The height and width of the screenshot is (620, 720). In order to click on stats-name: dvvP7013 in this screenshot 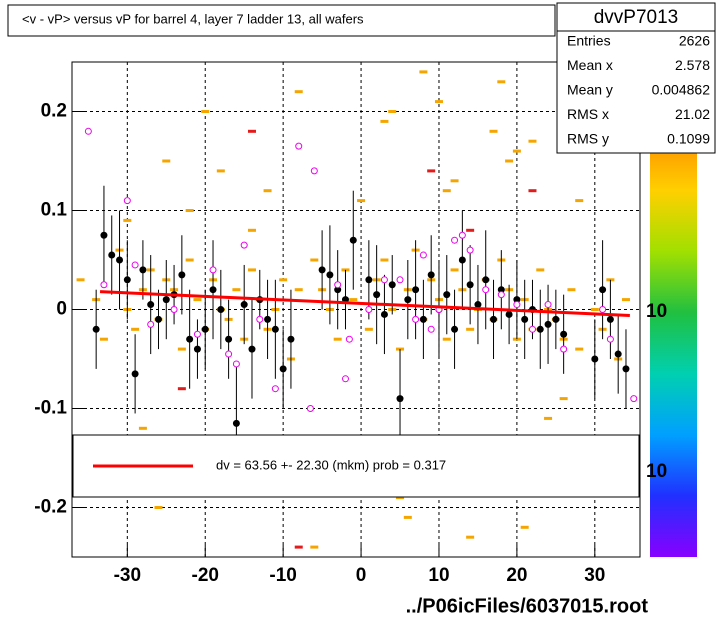, I will do `click(636, 17)`.